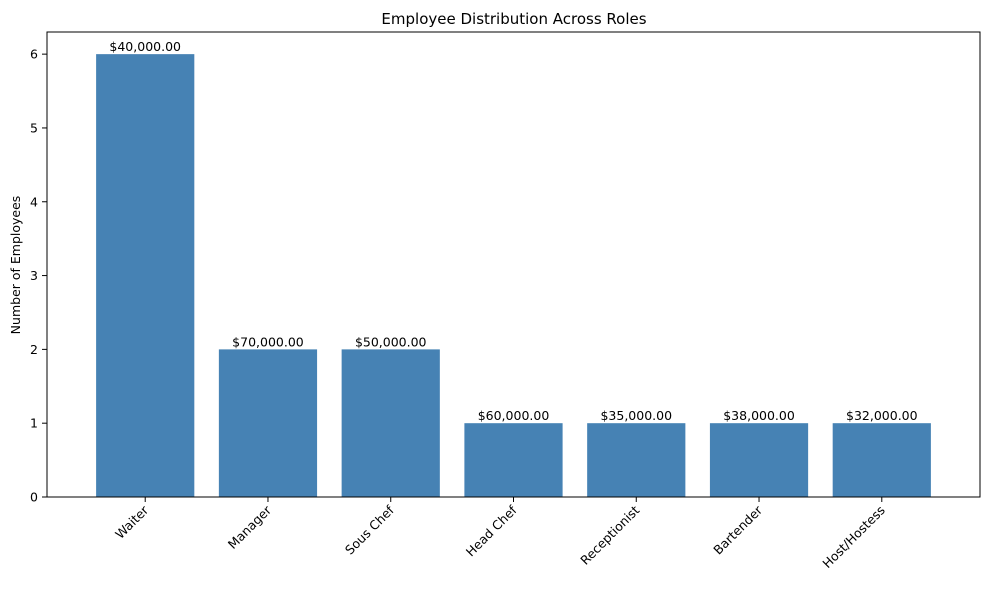 The width and height of the screenshot is (989, 594). I want to click on y-axis-label: Number of Employees, so click(15, 265).